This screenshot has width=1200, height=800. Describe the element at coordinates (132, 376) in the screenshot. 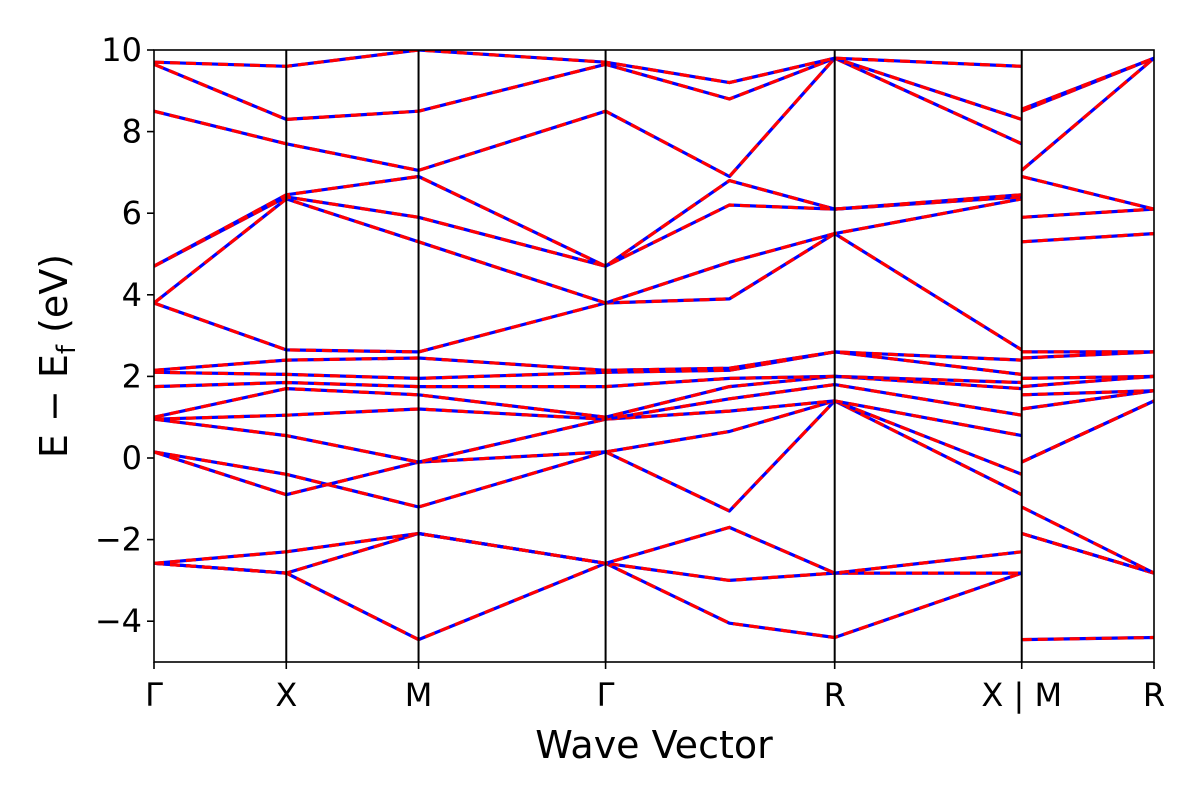

I see `y-tick-label: 2` at that location.